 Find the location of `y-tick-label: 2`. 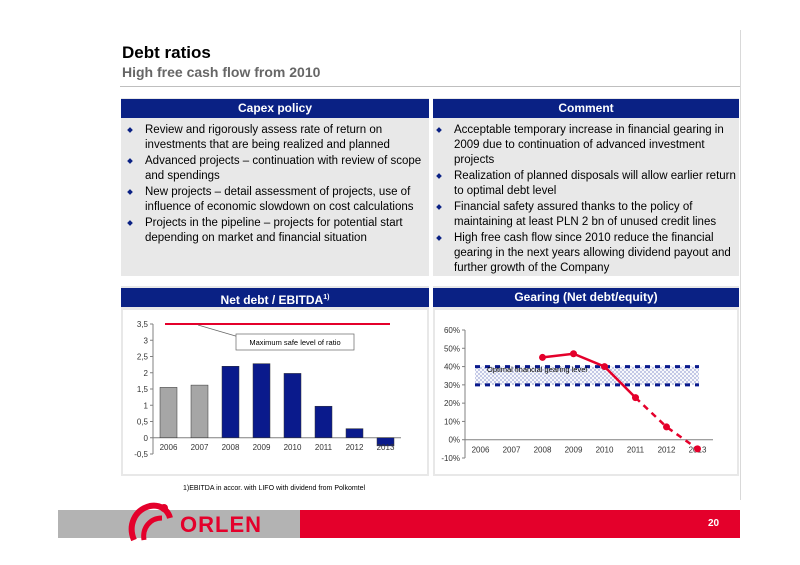

y-tick-label: 2 is located at coordinates (146, 373).